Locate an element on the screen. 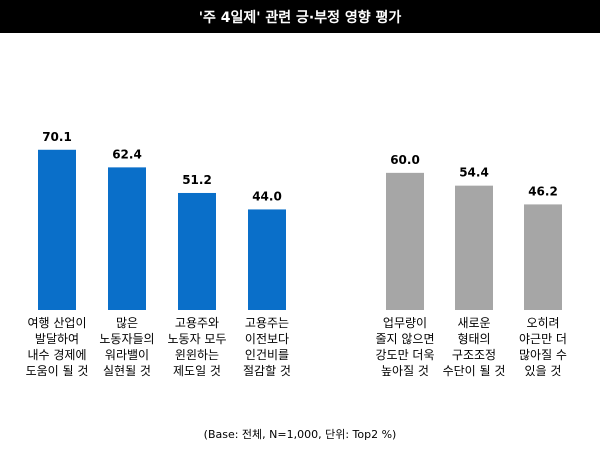 The height and width of the screenshot is (449, 600). bar-value-label: 54.4 is located at coordinates (474, 173).